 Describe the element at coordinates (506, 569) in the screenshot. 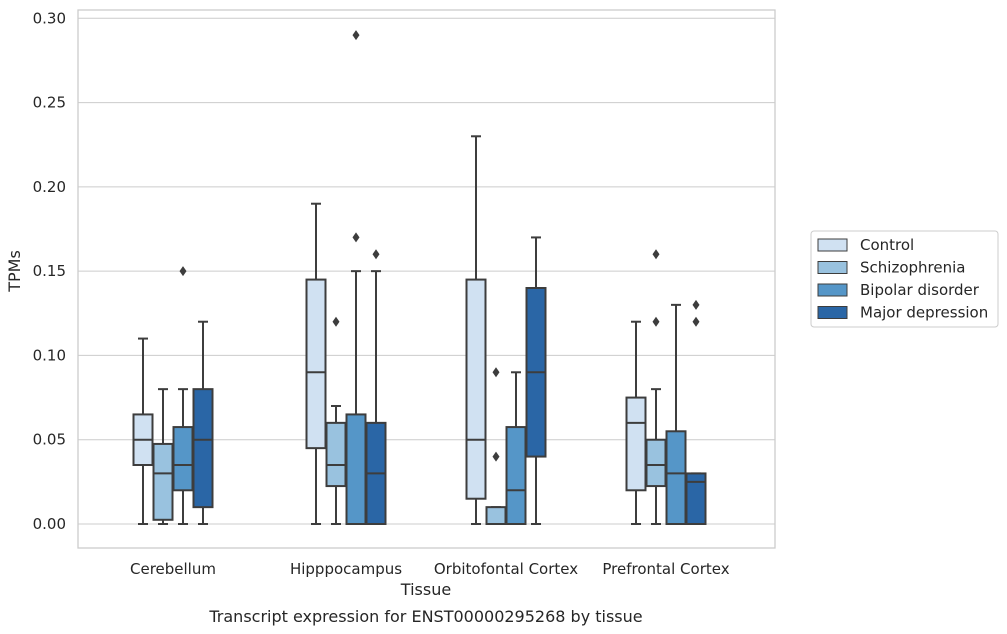

I see `x-tick-label: Orbitofontal Cortex` at that location.